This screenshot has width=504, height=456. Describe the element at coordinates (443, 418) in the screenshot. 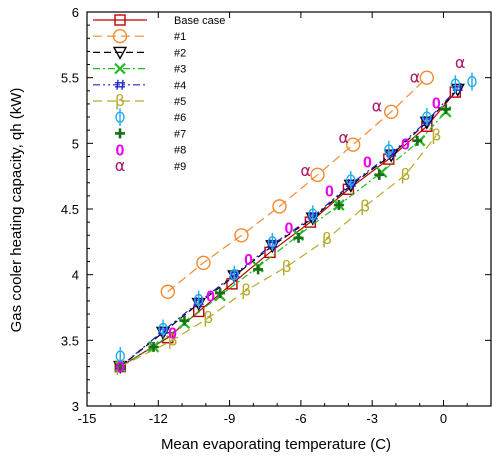

I see `x-tick-label: 0` at that location.